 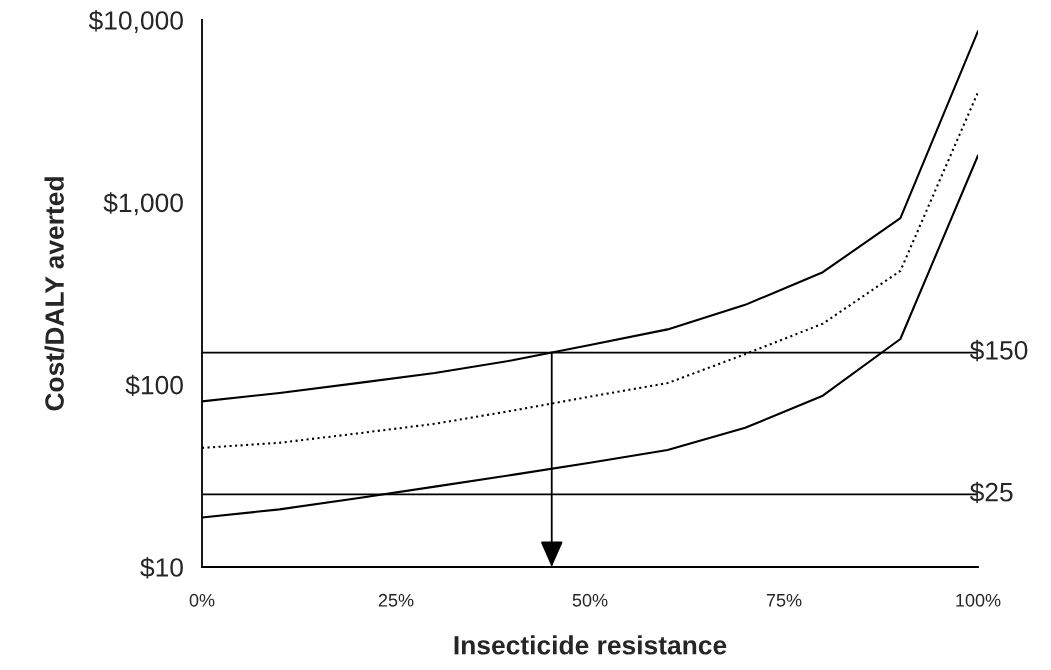 I want to click on y-tick-label: $1,000, so click(x=143, y=204).